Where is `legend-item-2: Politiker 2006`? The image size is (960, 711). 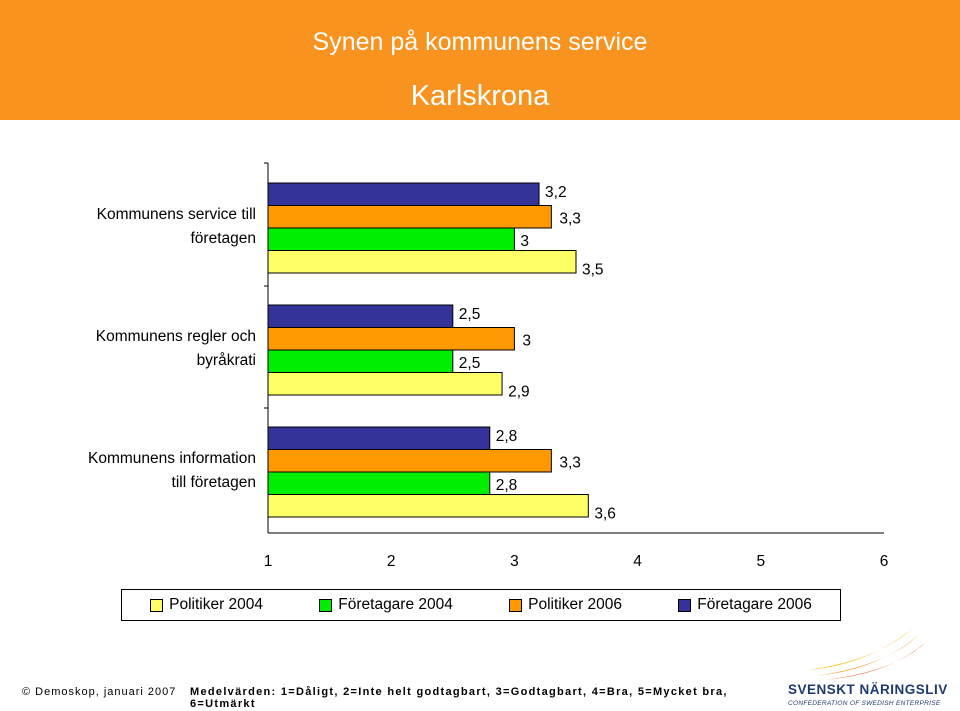
legend-item-2: Politiker 2006 is located at coordinates (565, 605).